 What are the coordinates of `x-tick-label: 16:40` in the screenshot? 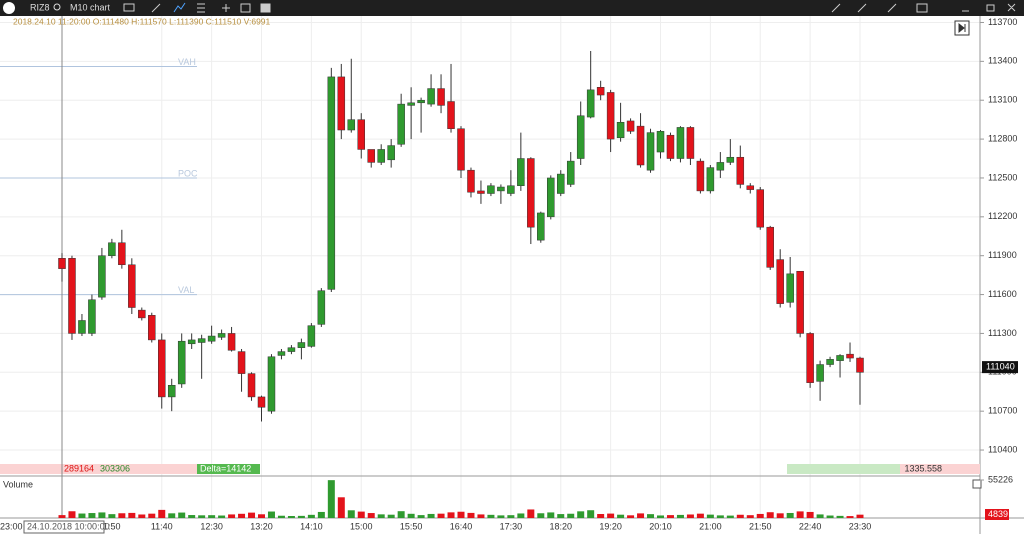 It's located at (461, 526).